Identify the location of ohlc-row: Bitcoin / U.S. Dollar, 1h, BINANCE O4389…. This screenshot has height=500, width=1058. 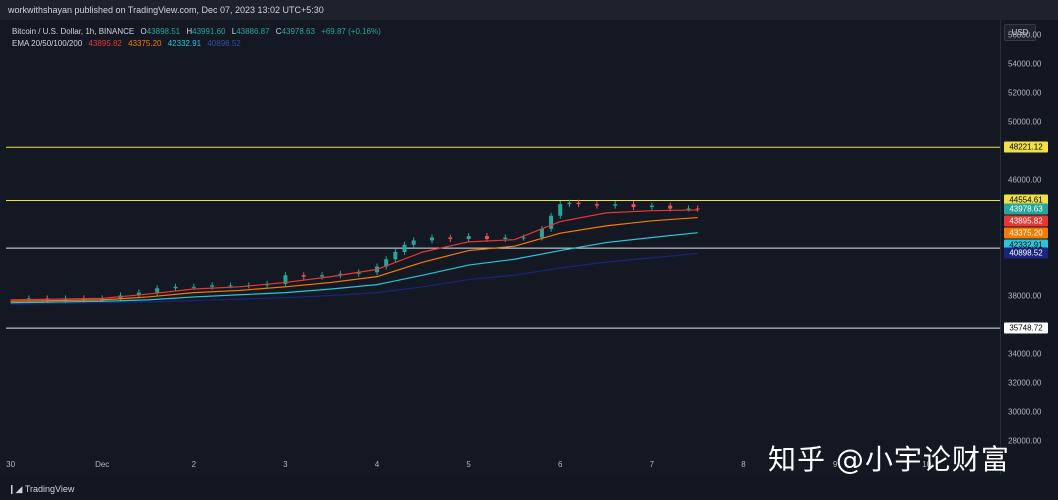
(198, 32).